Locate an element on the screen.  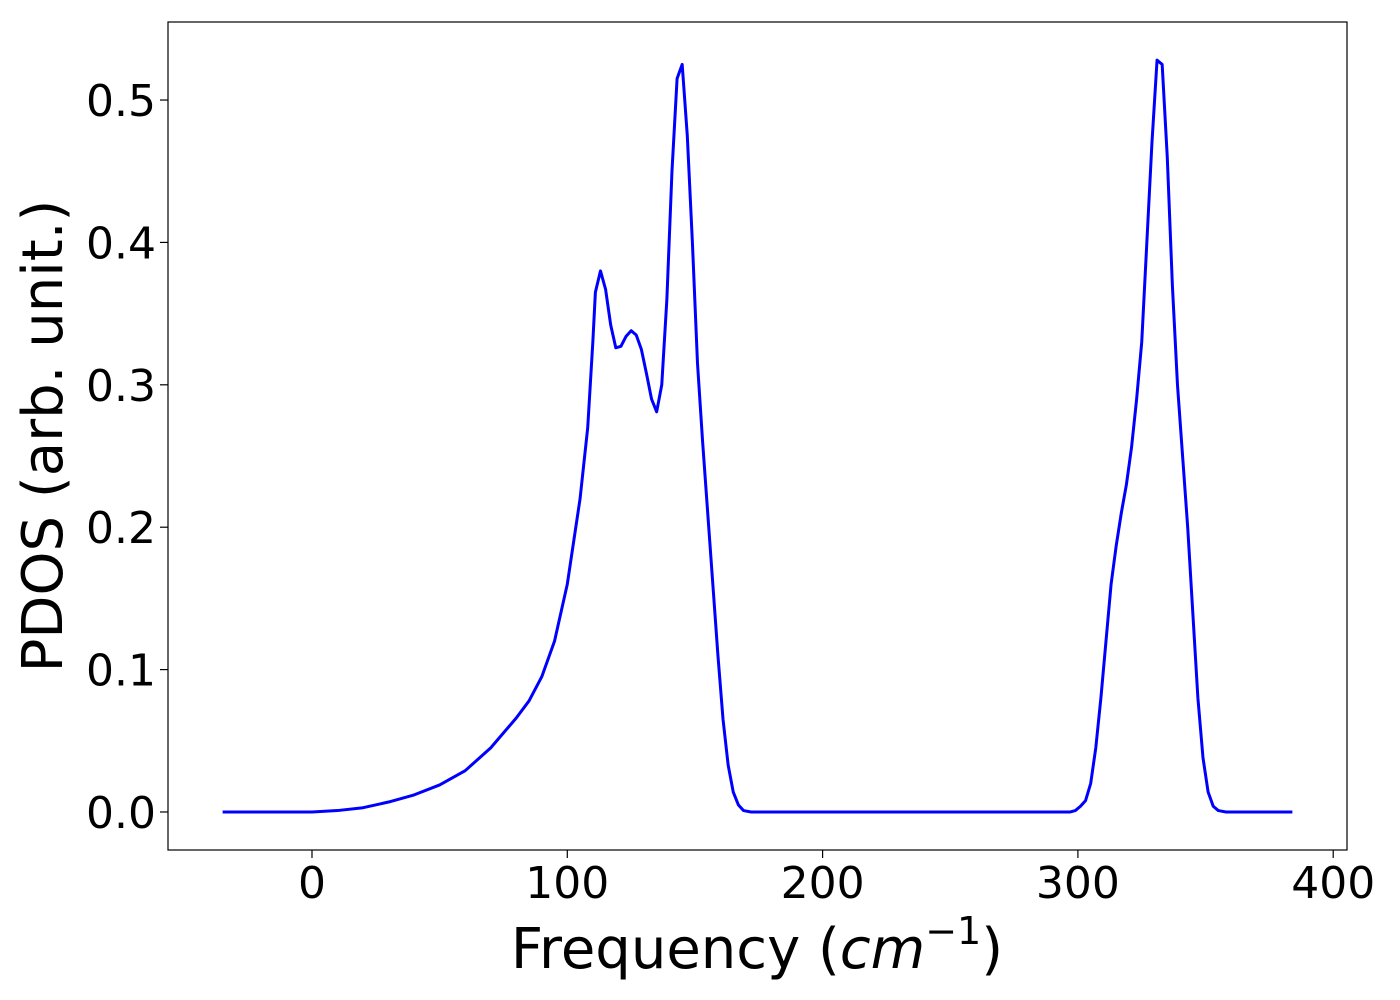
y-tick-label: 0.5 is located at coordinates (121, 101).